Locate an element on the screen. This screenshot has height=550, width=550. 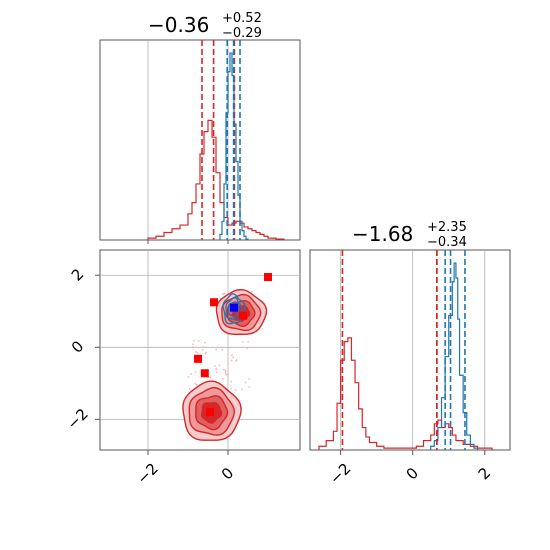
grid is located at coordinates (413, 350).